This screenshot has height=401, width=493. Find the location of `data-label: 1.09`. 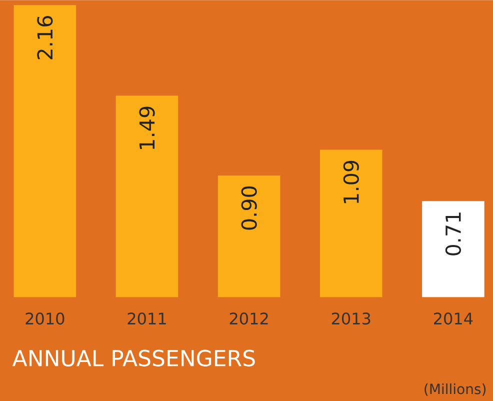

data-label: 1.09 is located at coordinates (351, 182).